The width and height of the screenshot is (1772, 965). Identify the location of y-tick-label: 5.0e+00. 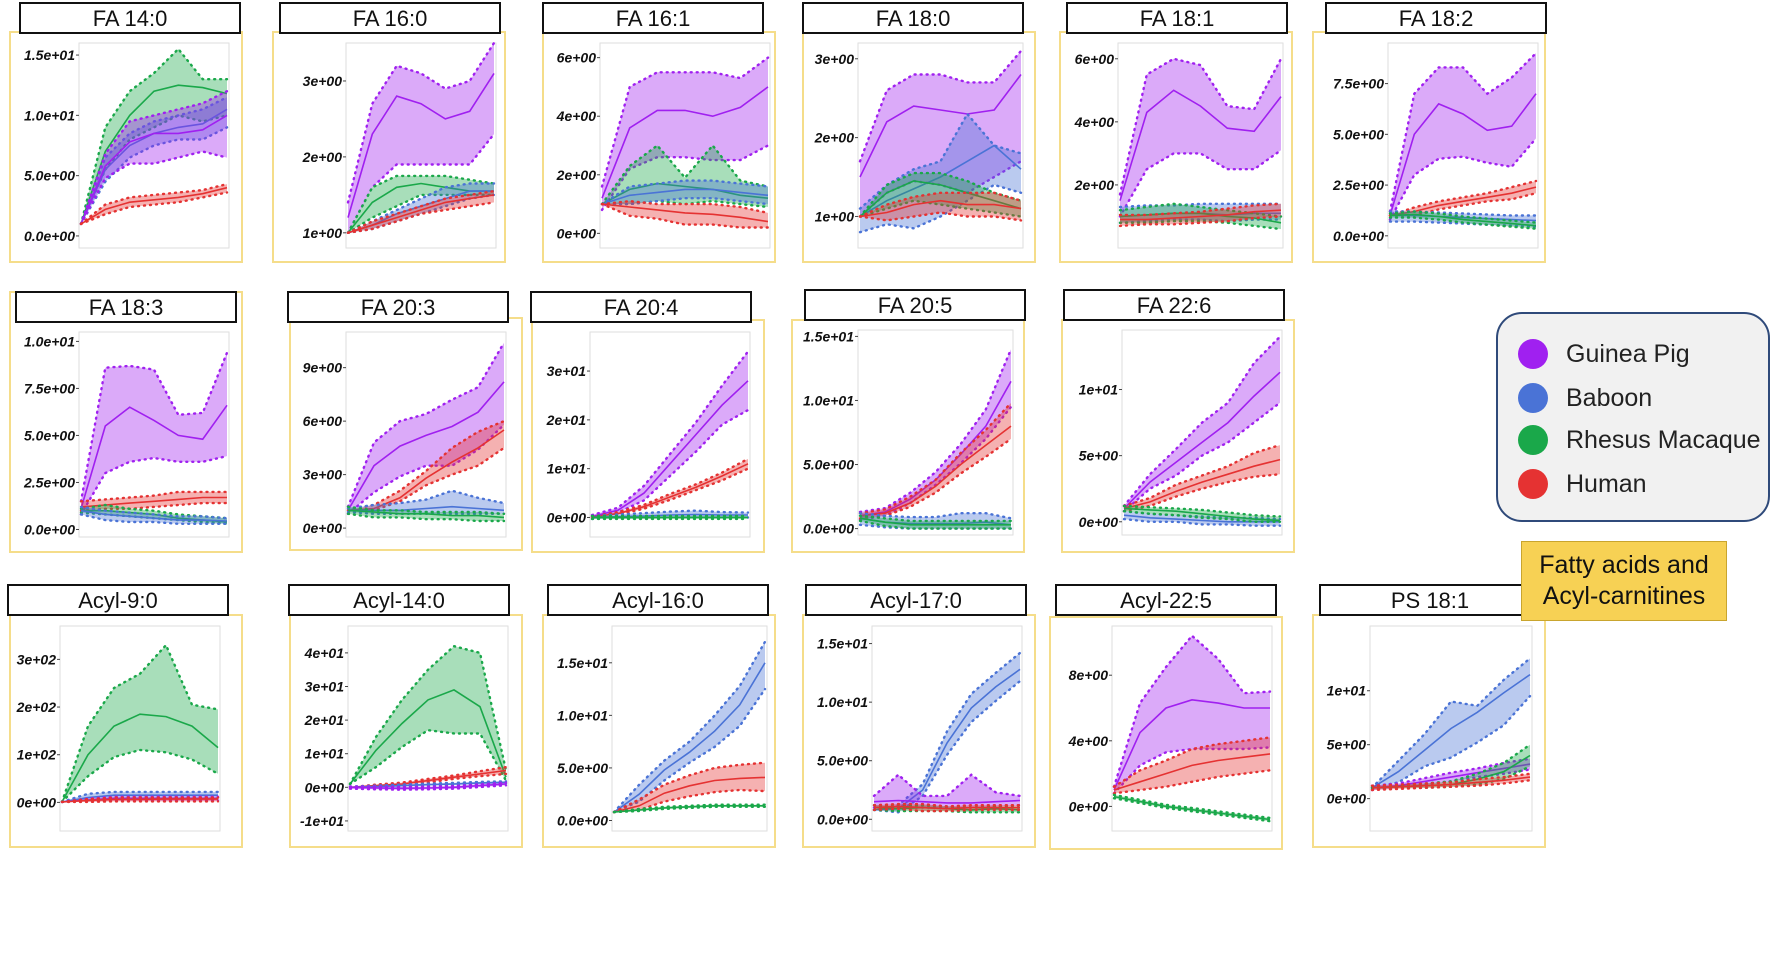
(1358, 134).